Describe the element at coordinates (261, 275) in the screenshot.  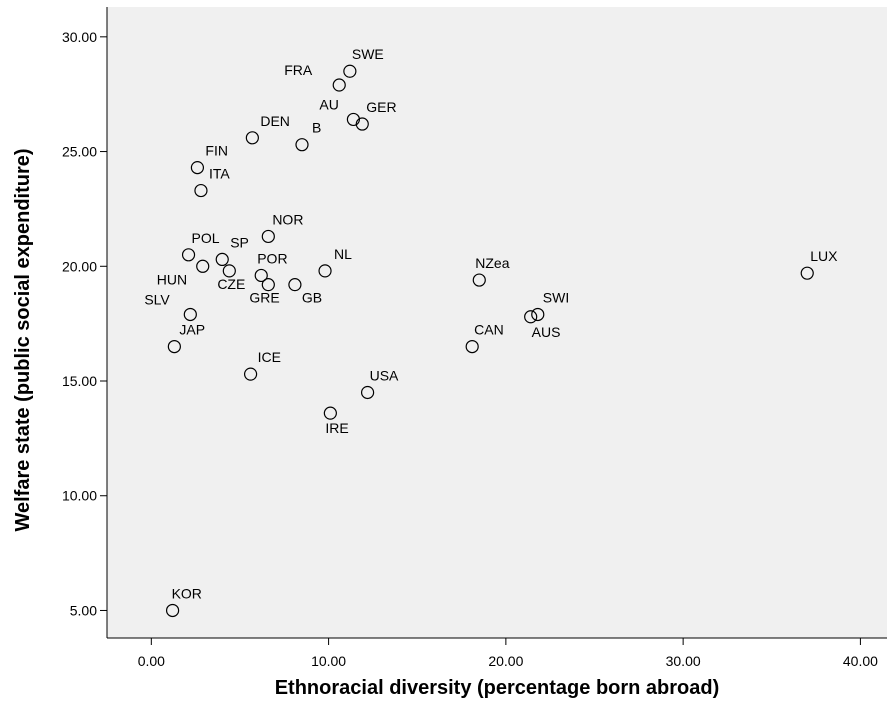
I see `data-point-por` at that location.